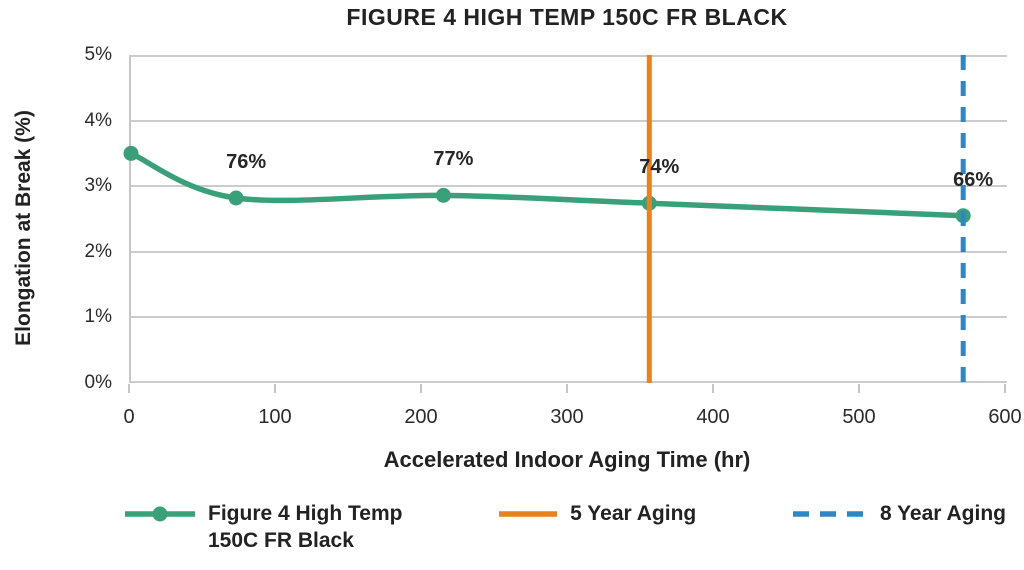 The image size is (1024, 570). What do you see at coordinates (973, 179) in the screenshot?
I see `point-label: 66%` at bounding box center [973, 179].